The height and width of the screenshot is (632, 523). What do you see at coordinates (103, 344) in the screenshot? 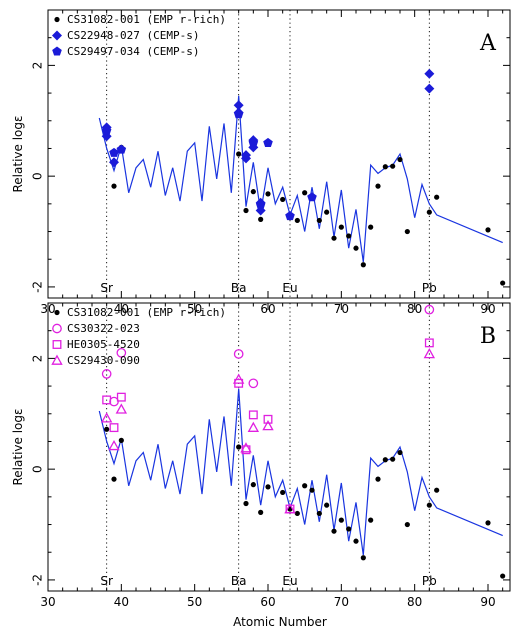
I see `legend-label: HE0305-4520` at bounding box center [103, 344].